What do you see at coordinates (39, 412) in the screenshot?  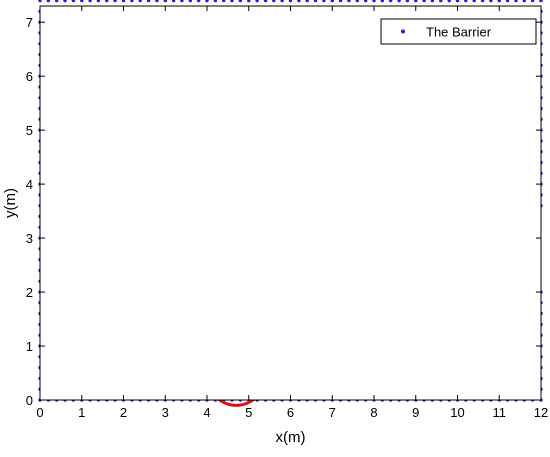 I see `x-tick-label: 0` at bounding box center [39, 412].